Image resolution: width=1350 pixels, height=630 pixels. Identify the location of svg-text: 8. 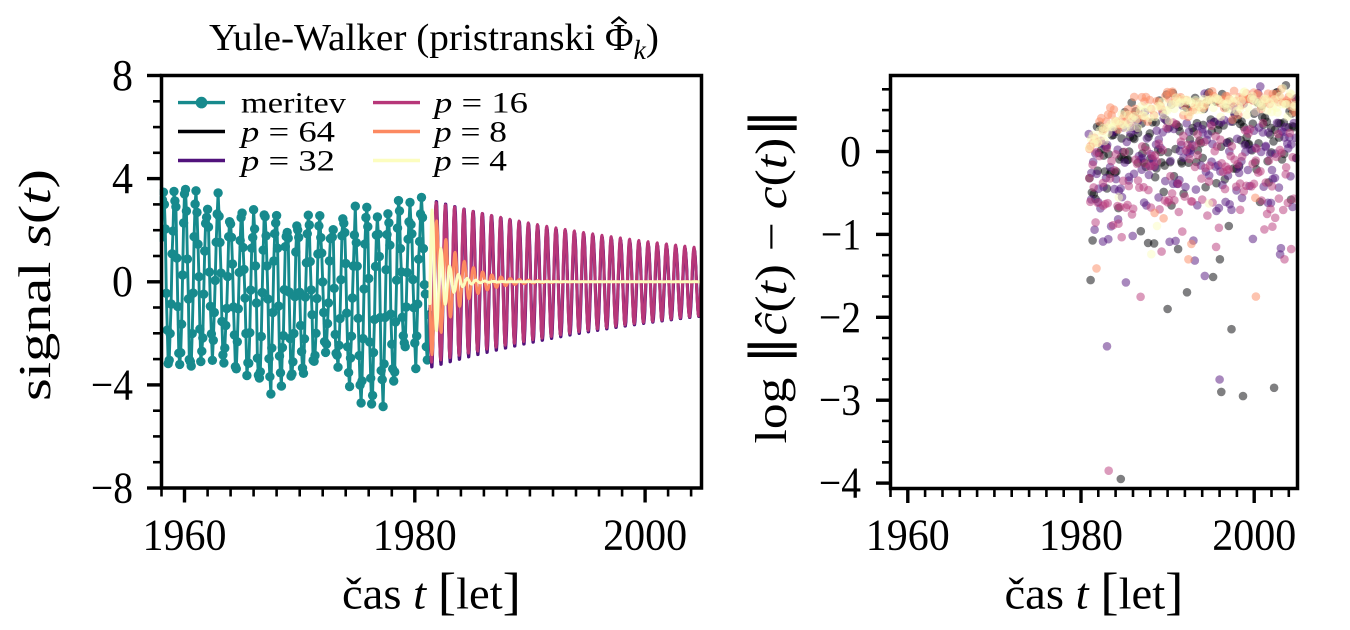
(122, 75).